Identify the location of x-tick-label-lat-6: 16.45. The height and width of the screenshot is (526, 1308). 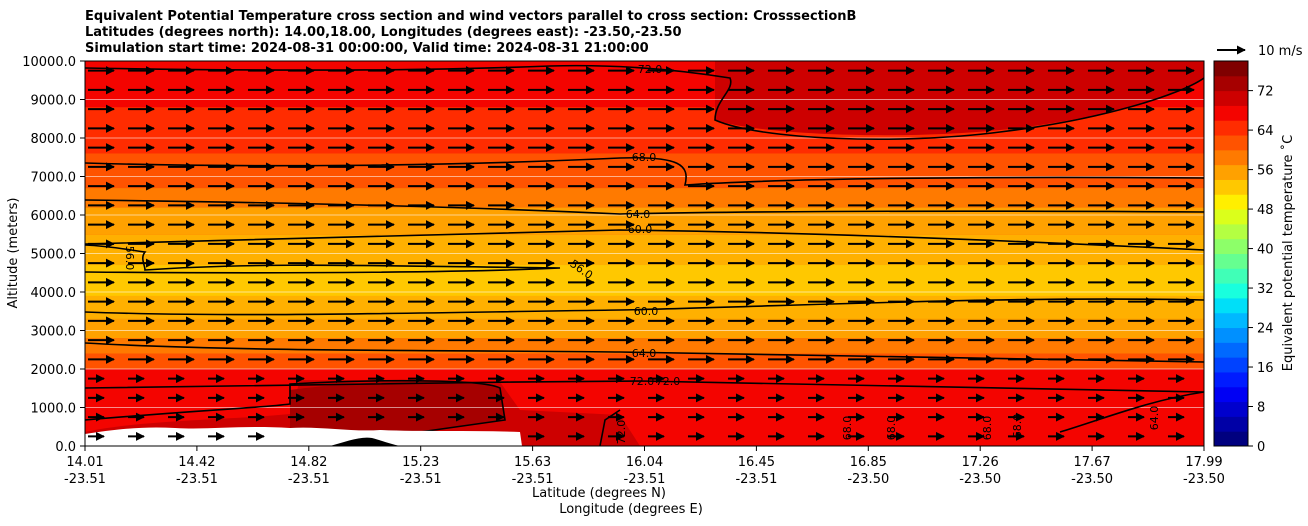
(756, 462).